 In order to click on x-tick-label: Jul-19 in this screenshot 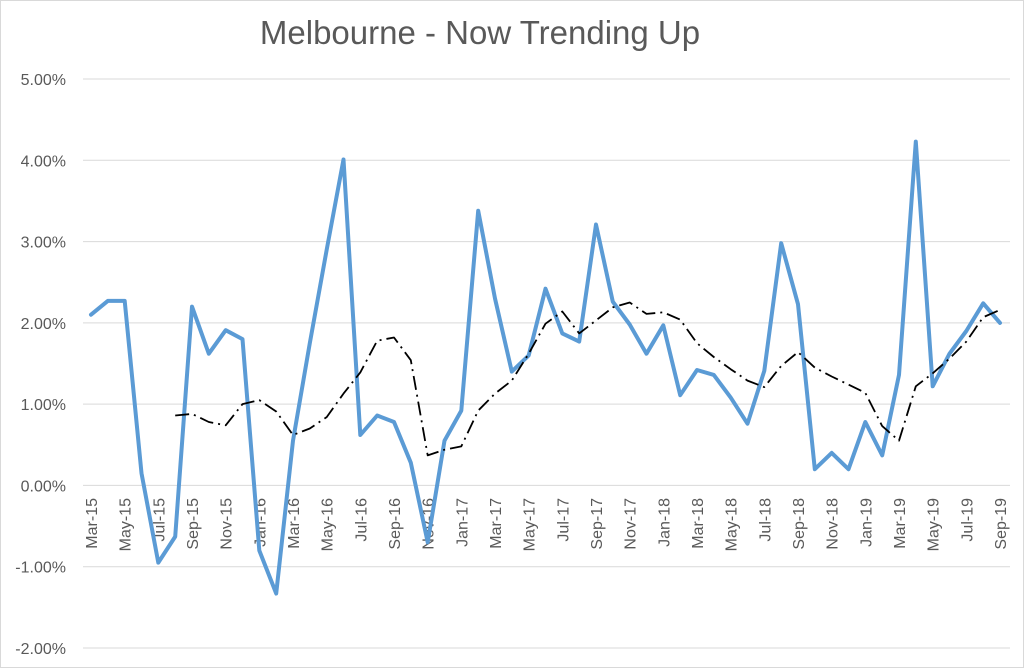, I will do `click(967, 520)`.